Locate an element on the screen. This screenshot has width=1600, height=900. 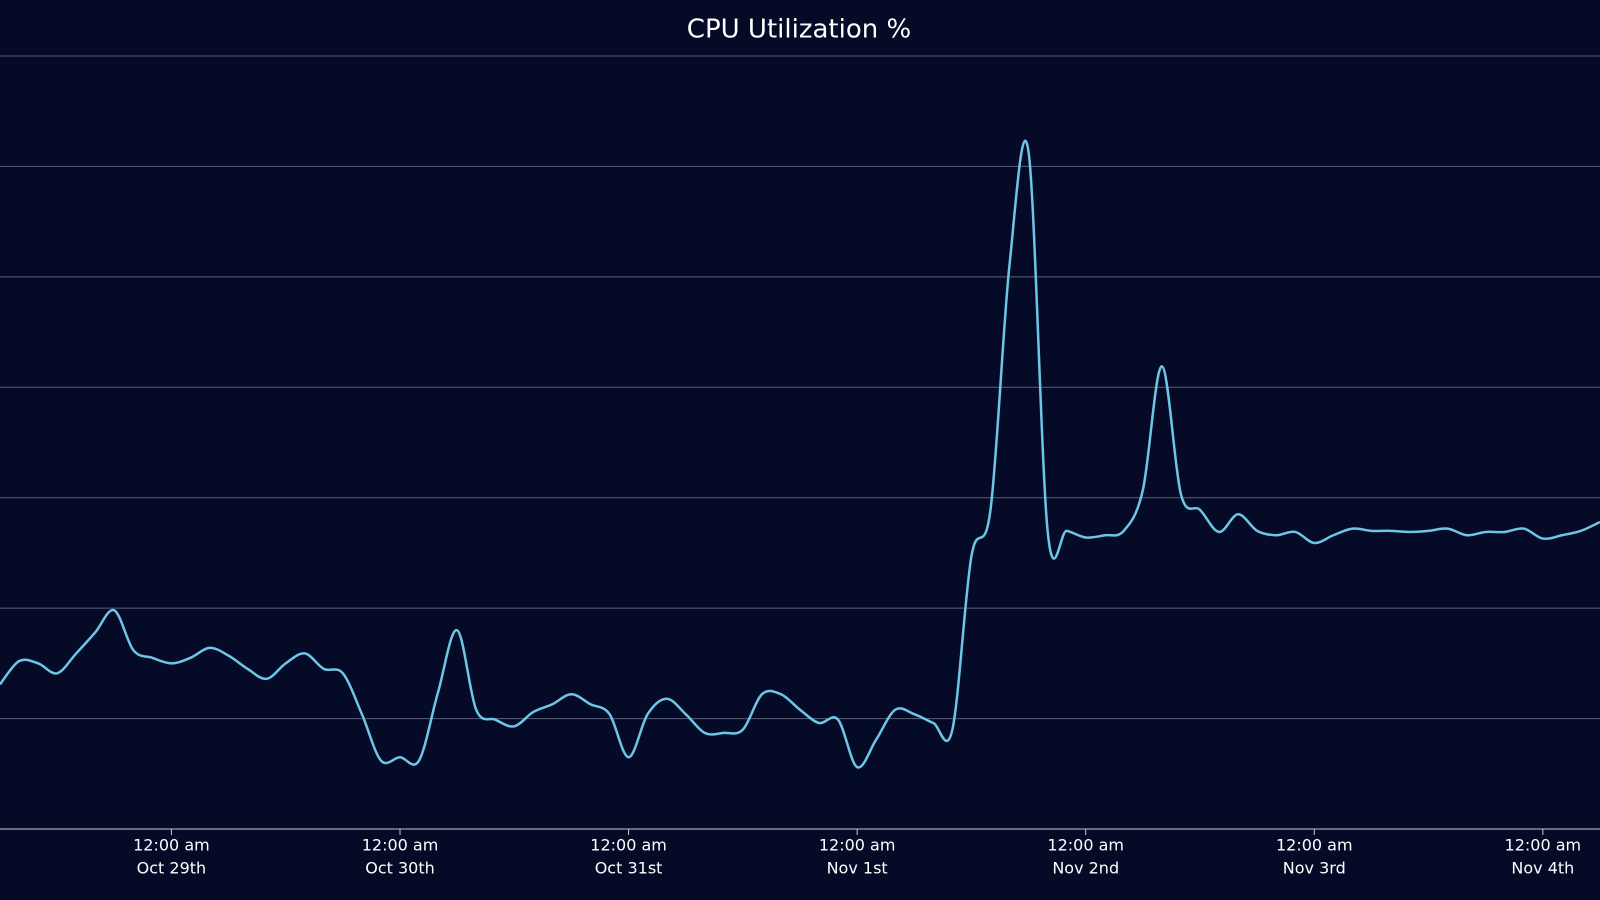
x-tick-label: Oct 29th is located at coordinates (172, 868).